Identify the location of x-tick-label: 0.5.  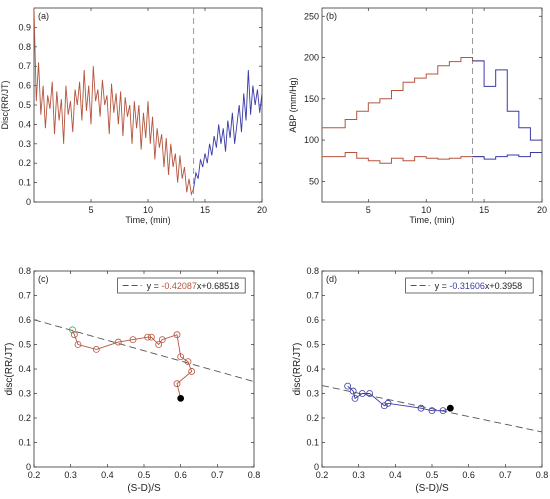
(432, 475).